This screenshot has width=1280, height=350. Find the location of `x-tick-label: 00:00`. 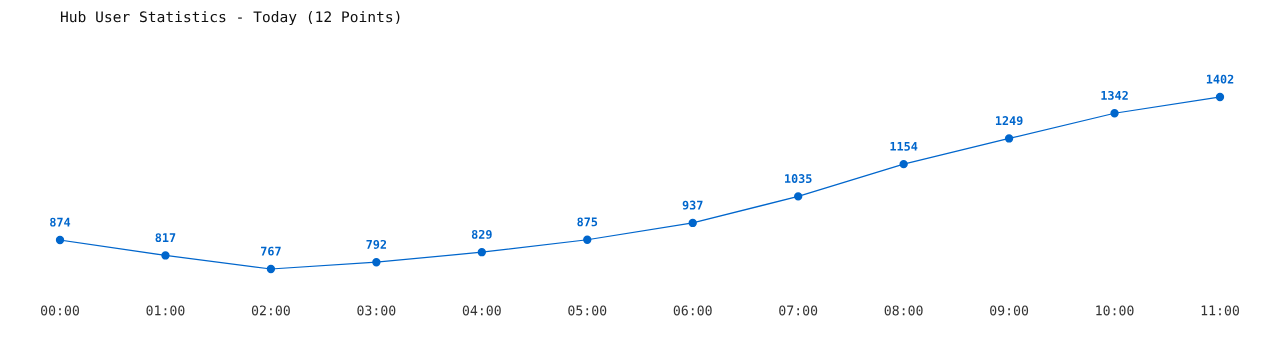

x-tick-label: 00:00 is located at coordinates (60, 310).